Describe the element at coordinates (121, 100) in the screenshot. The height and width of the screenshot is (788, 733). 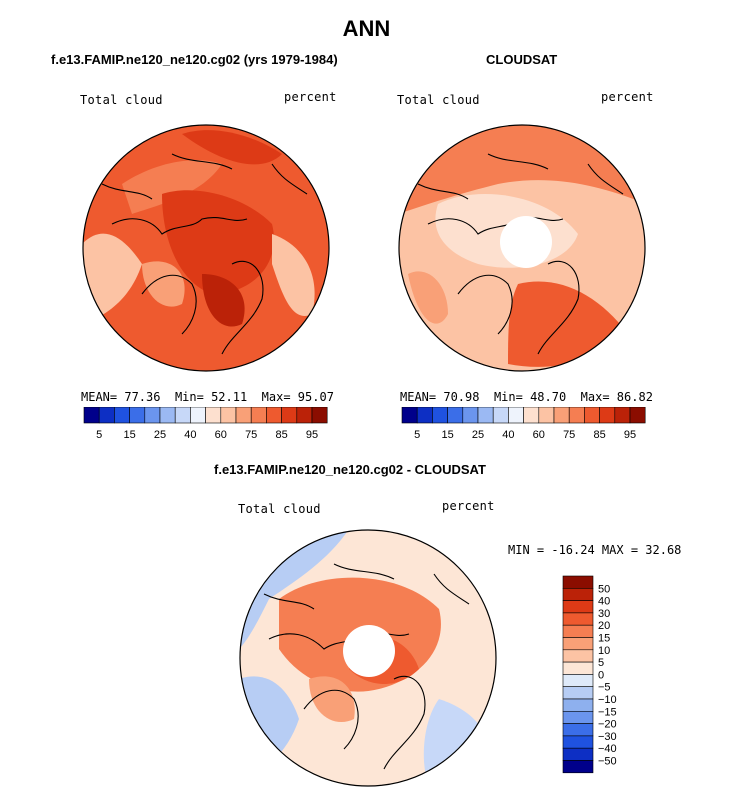
I see `model-field-label: Total cloud` at that location.